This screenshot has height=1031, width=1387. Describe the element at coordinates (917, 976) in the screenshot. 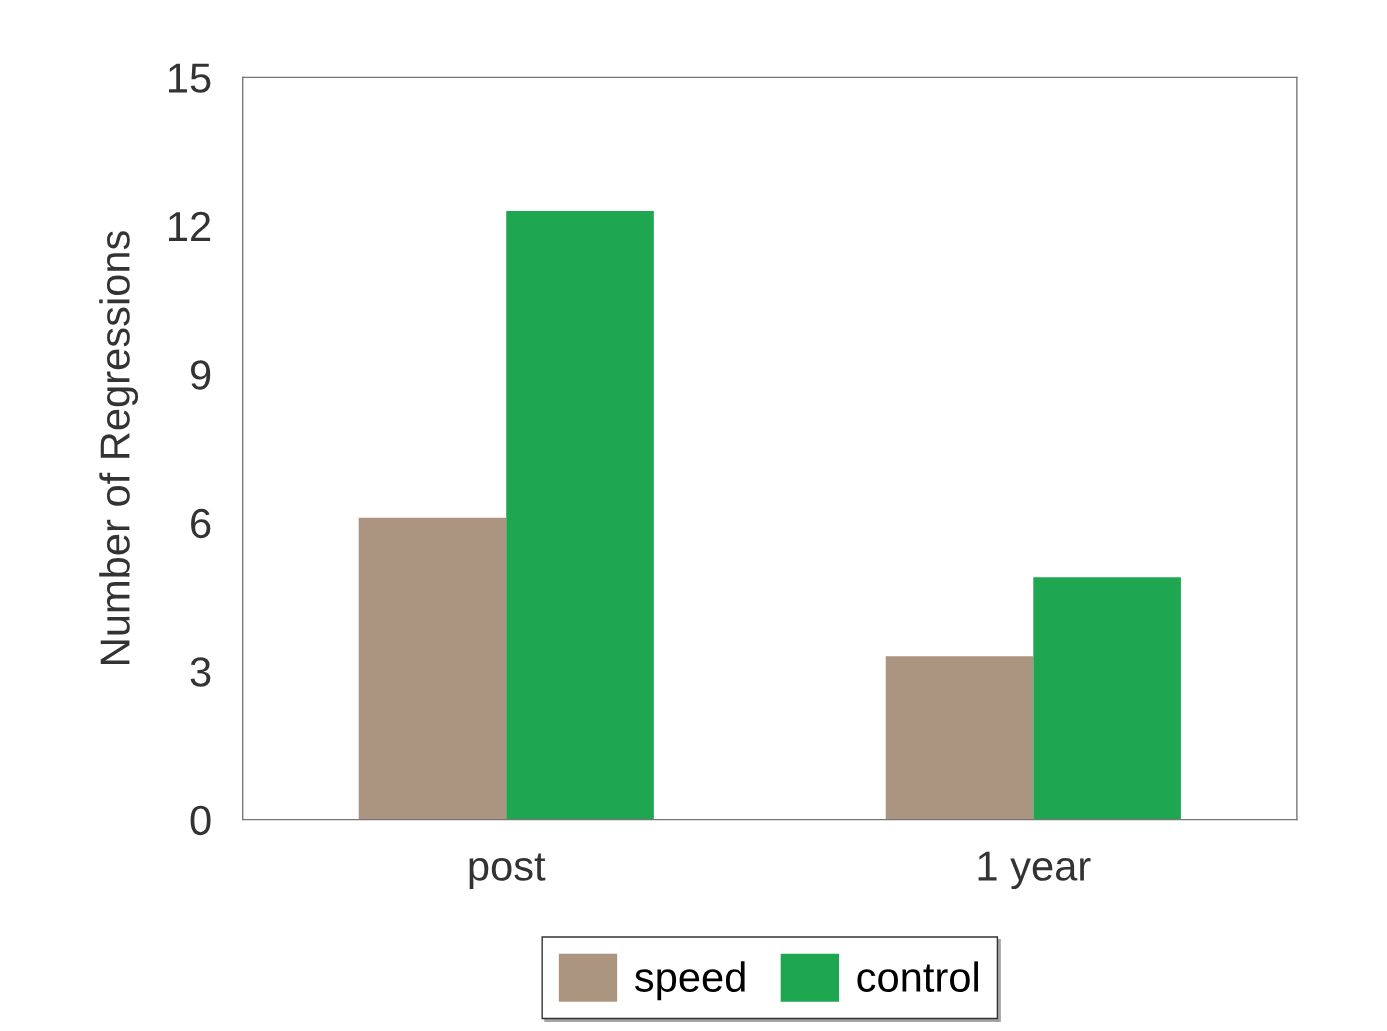

I see `legend-label: control` at that location.